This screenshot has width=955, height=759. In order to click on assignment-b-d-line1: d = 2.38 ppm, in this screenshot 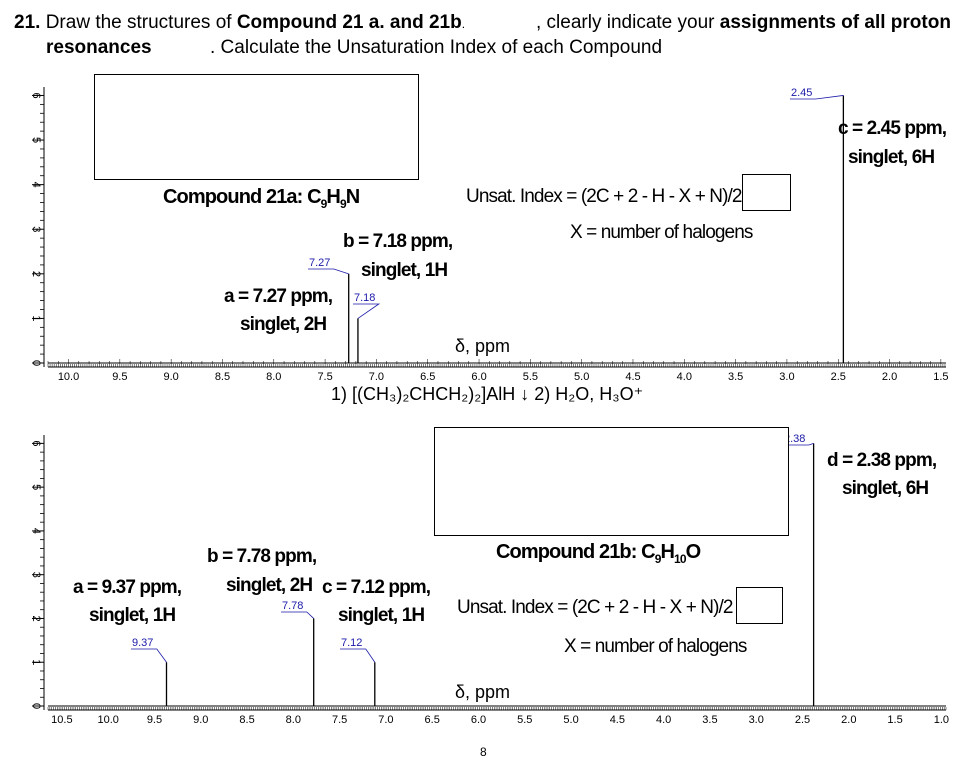, I will do `click(882, 460)`.